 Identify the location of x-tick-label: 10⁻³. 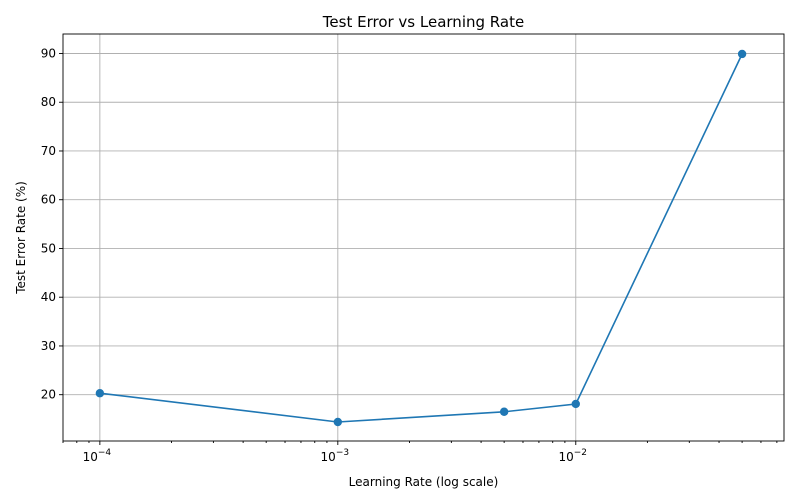
(335, 456).